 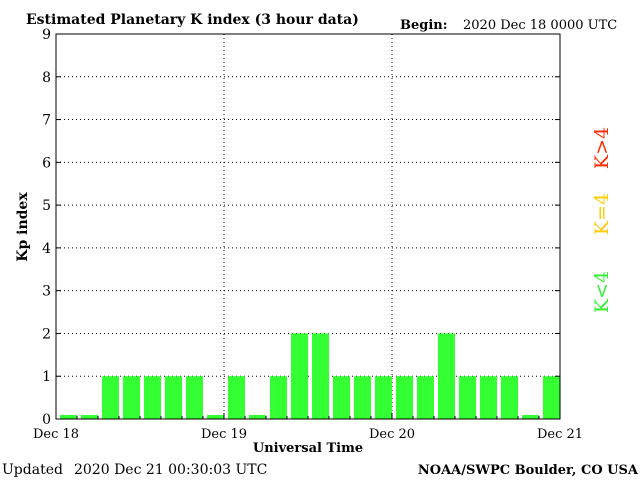 What do you see at coordinates (23, 227) in the screenshot?
I see `y-axis-label: Kp index` at bounding box center [23, 227].